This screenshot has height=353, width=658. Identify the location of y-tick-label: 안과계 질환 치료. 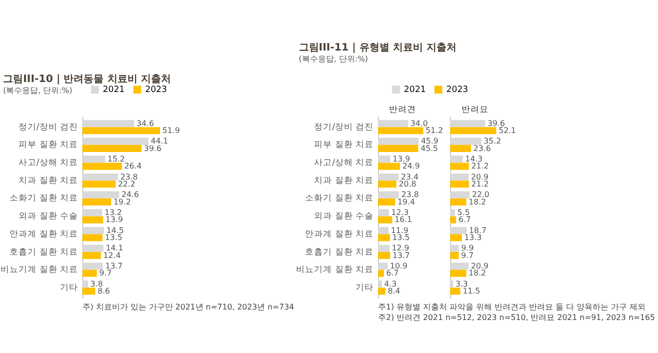
(339, 234).